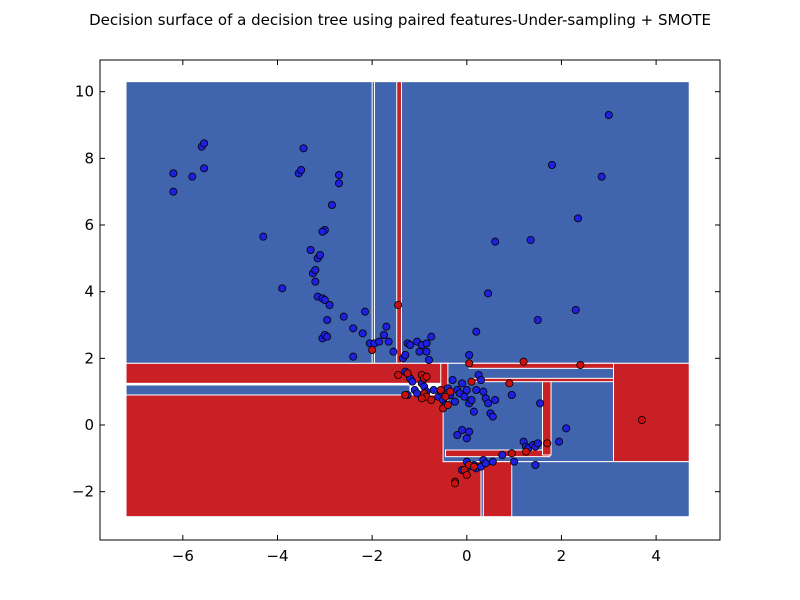  Describe the element at coordinates (372, 556) in the screenshot. I see `x-tick-label: −2` at that location.